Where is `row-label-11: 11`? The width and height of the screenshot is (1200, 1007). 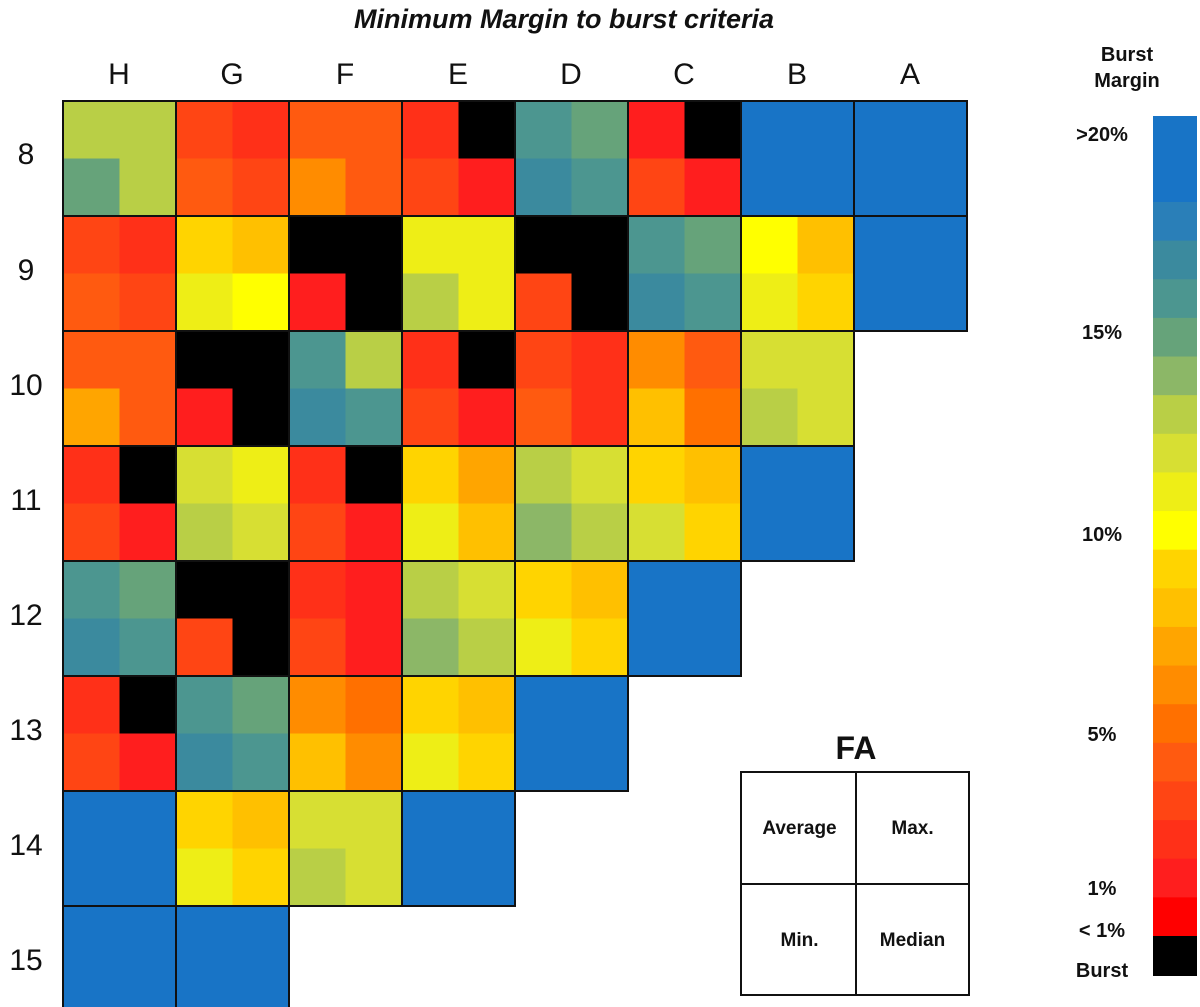
row-label-11: 11 is located at coordinates (26, 500).